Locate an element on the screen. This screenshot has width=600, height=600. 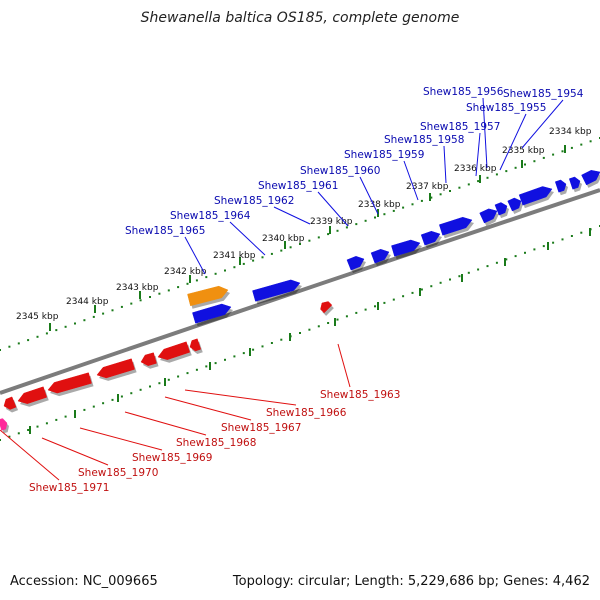
forward-gene-label: Shew185_1959 is located at coordinates (384, 155).